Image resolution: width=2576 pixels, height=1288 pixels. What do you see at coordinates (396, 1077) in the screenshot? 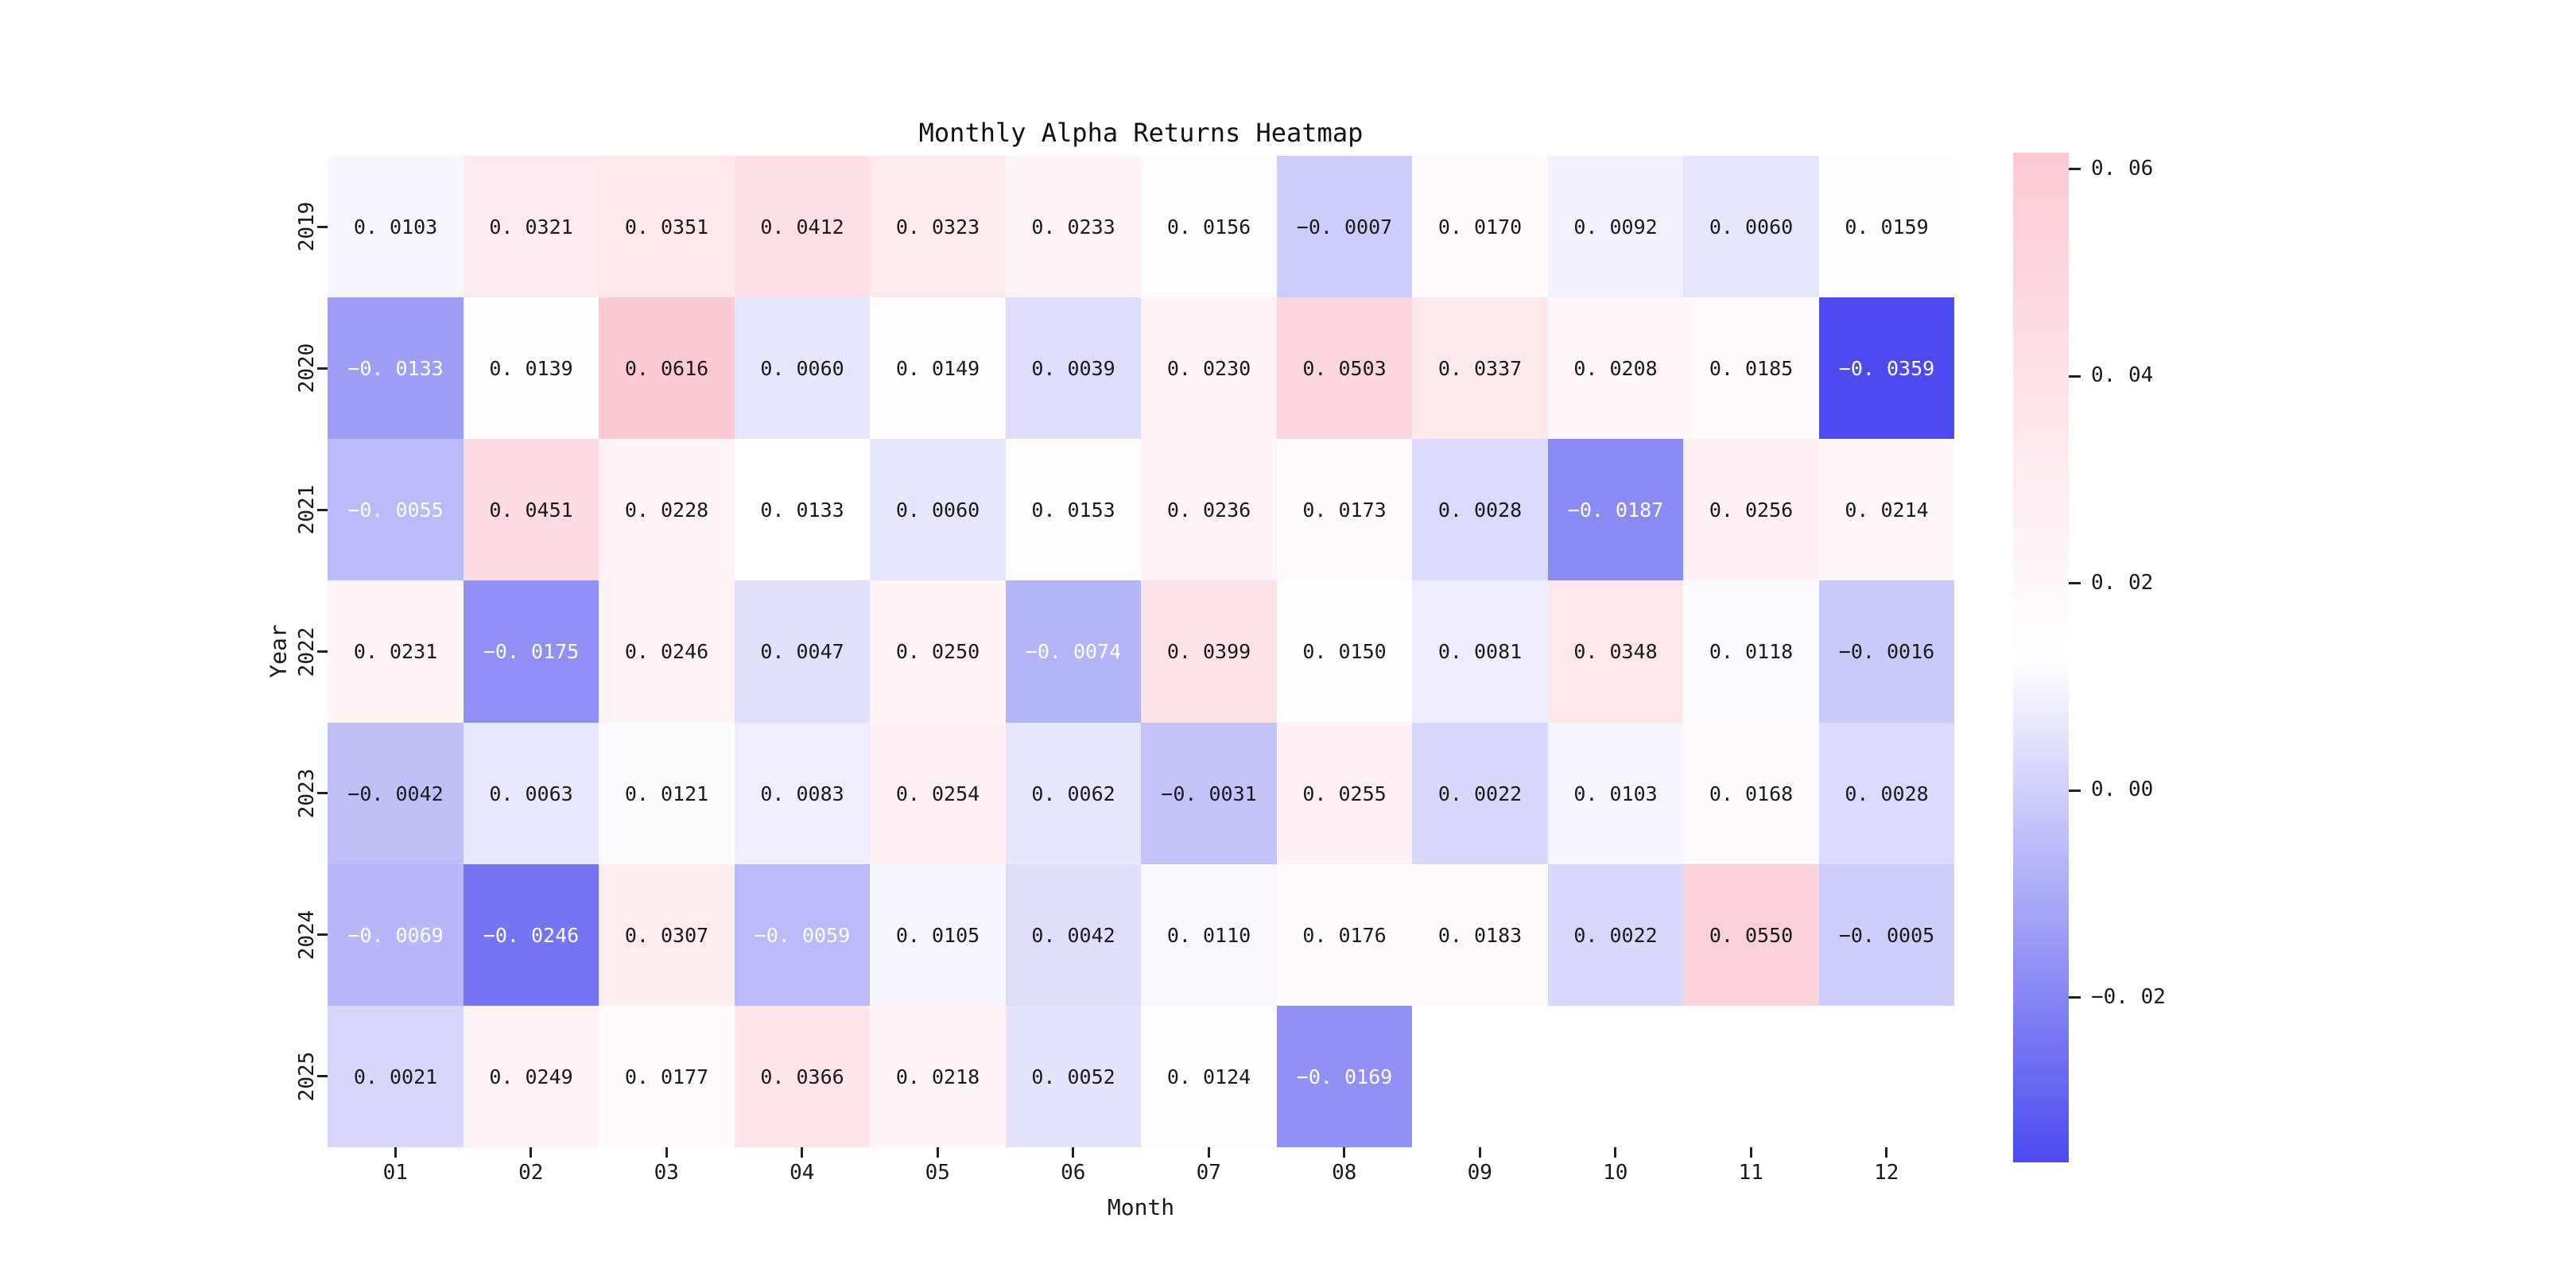
I see `heatmap-cell: 0. 0021` at bounding box center [396, 1077].